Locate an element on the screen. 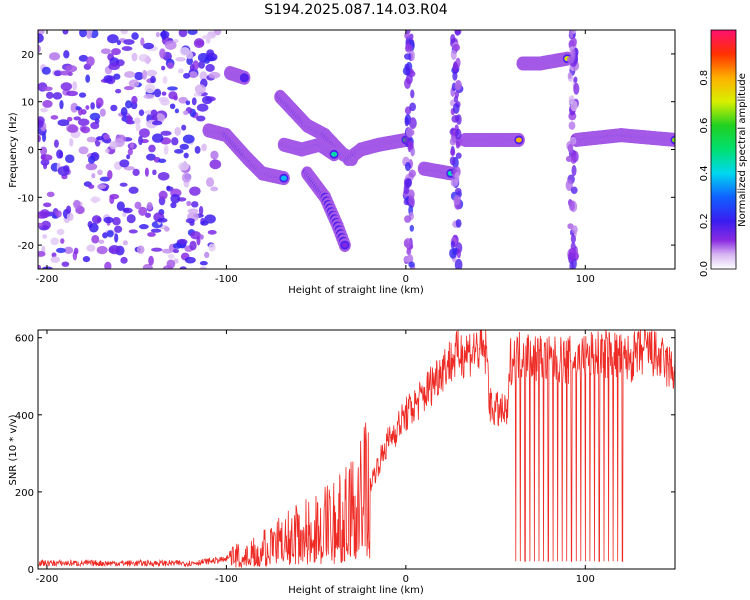 Image resolution: width=750 pixels, height=600 pixels. y-tick-label: 0 is located at coordinates (31, 570).